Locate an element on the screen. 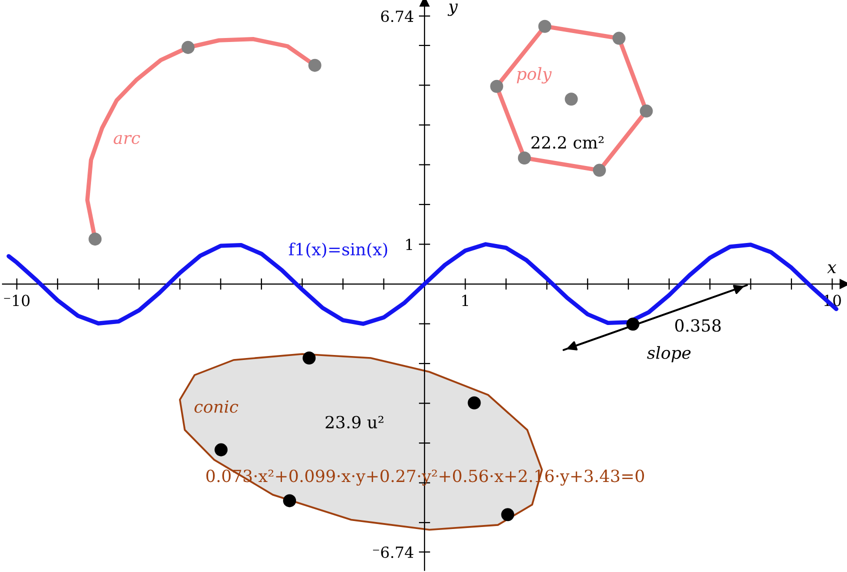  annotation: 0.358 is located at coordinates (698, 325).